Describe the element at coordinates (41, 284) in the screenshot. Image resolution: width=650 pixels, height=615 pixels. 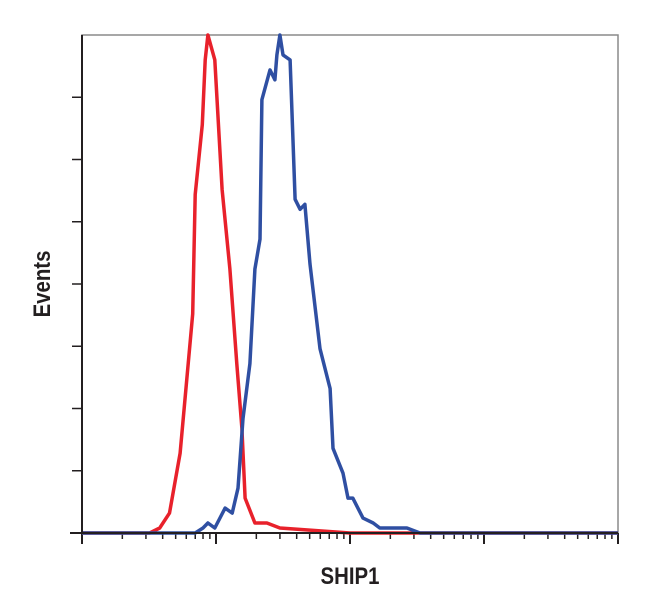
I see `y-axis-label: Events` at that location.